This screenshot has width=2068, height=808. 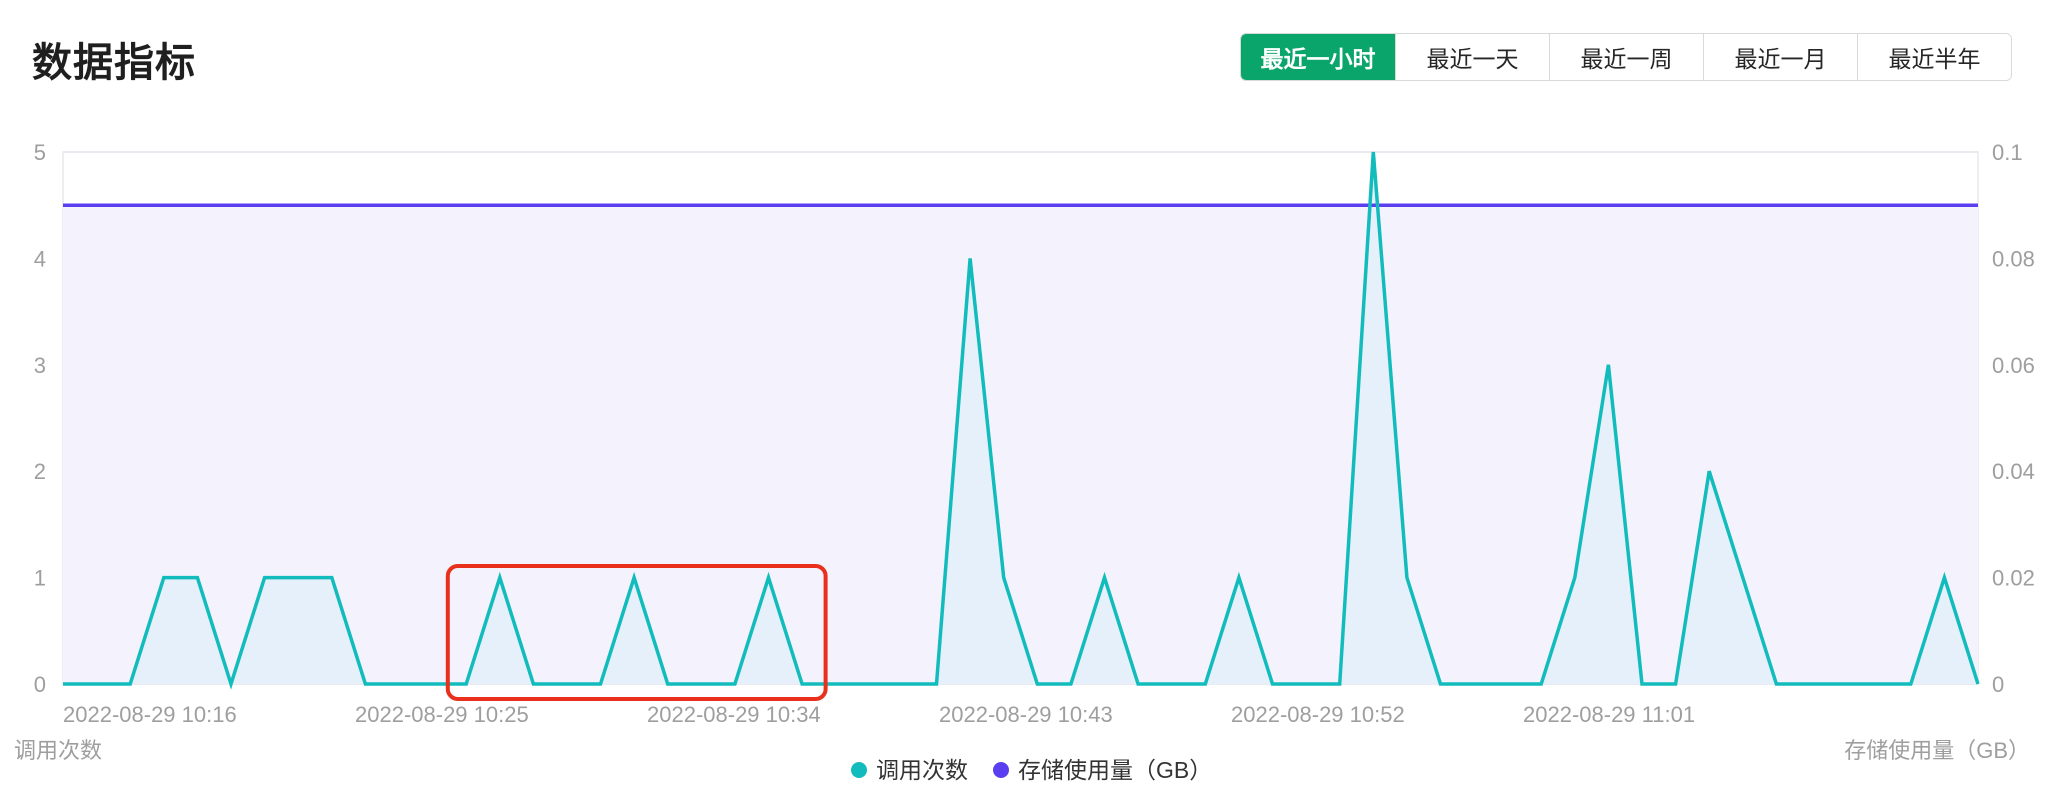 I want to click on y-left-tick-label: 5, so click(x=40, y=152).